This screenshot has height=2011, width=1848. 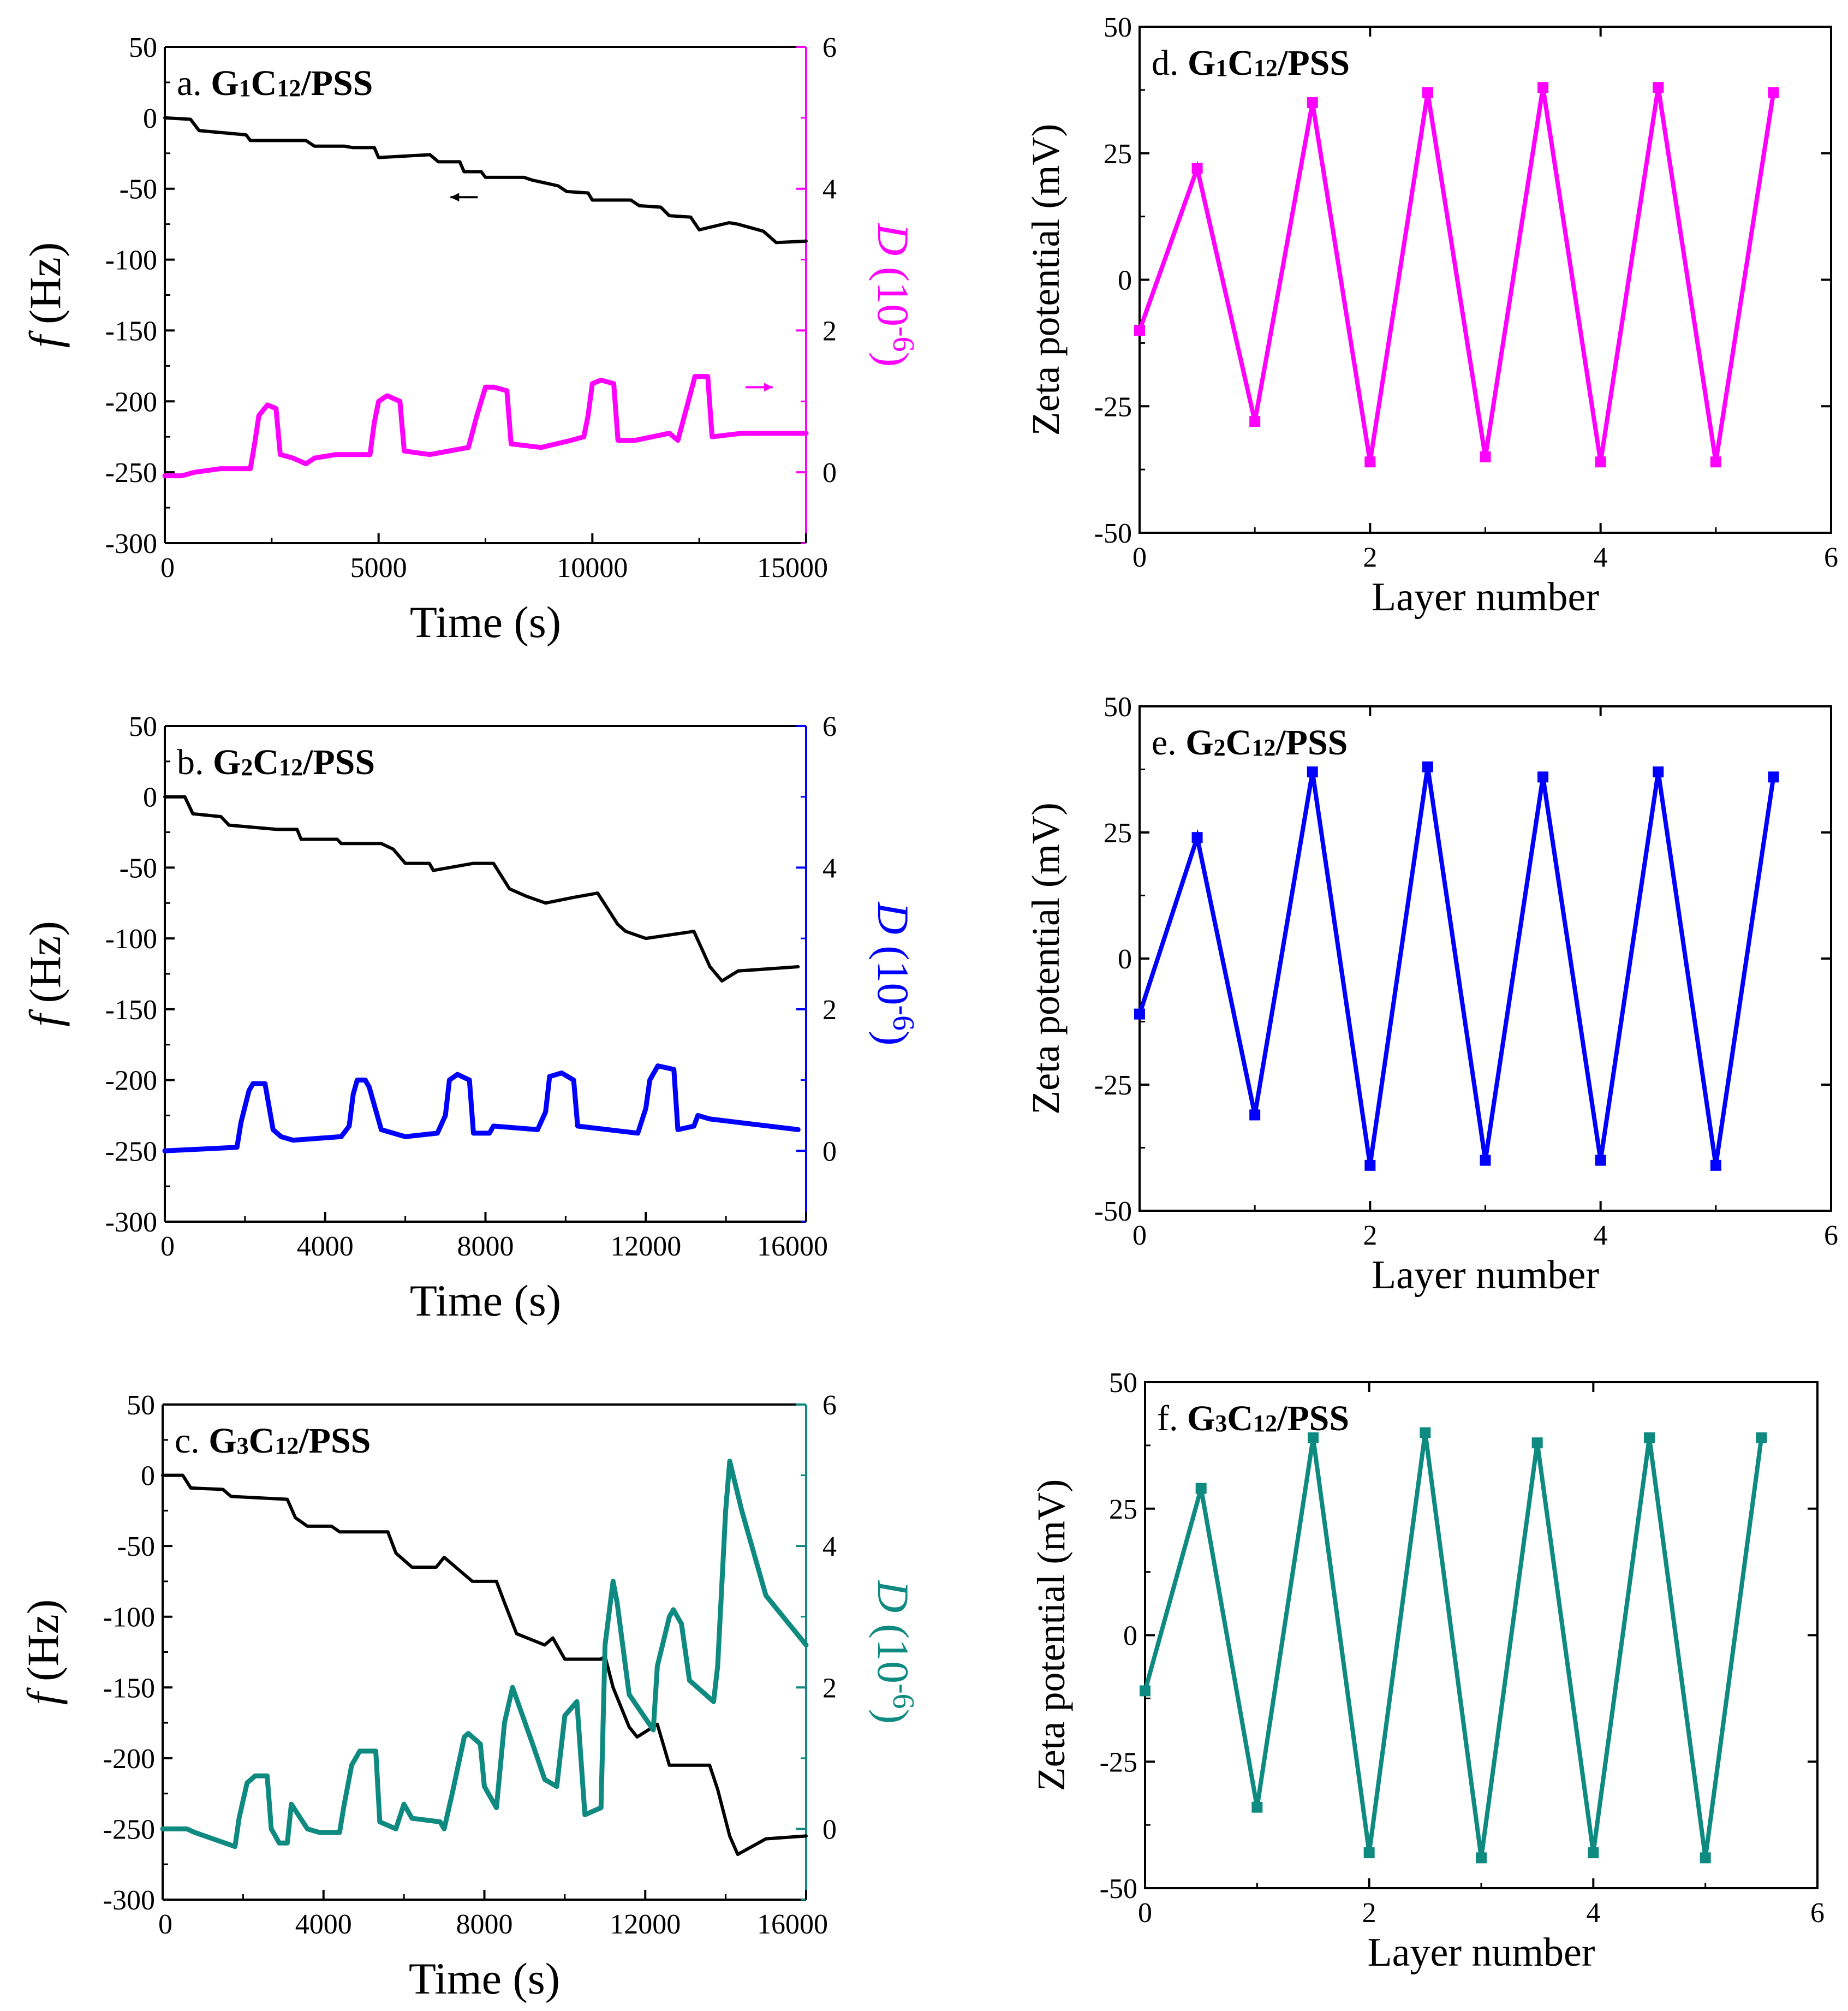 What do you see at coordinates (275, 83) in the screenshot?
I see `panel-title: a. G1C12/PSS` at bounding box center [275, 83].